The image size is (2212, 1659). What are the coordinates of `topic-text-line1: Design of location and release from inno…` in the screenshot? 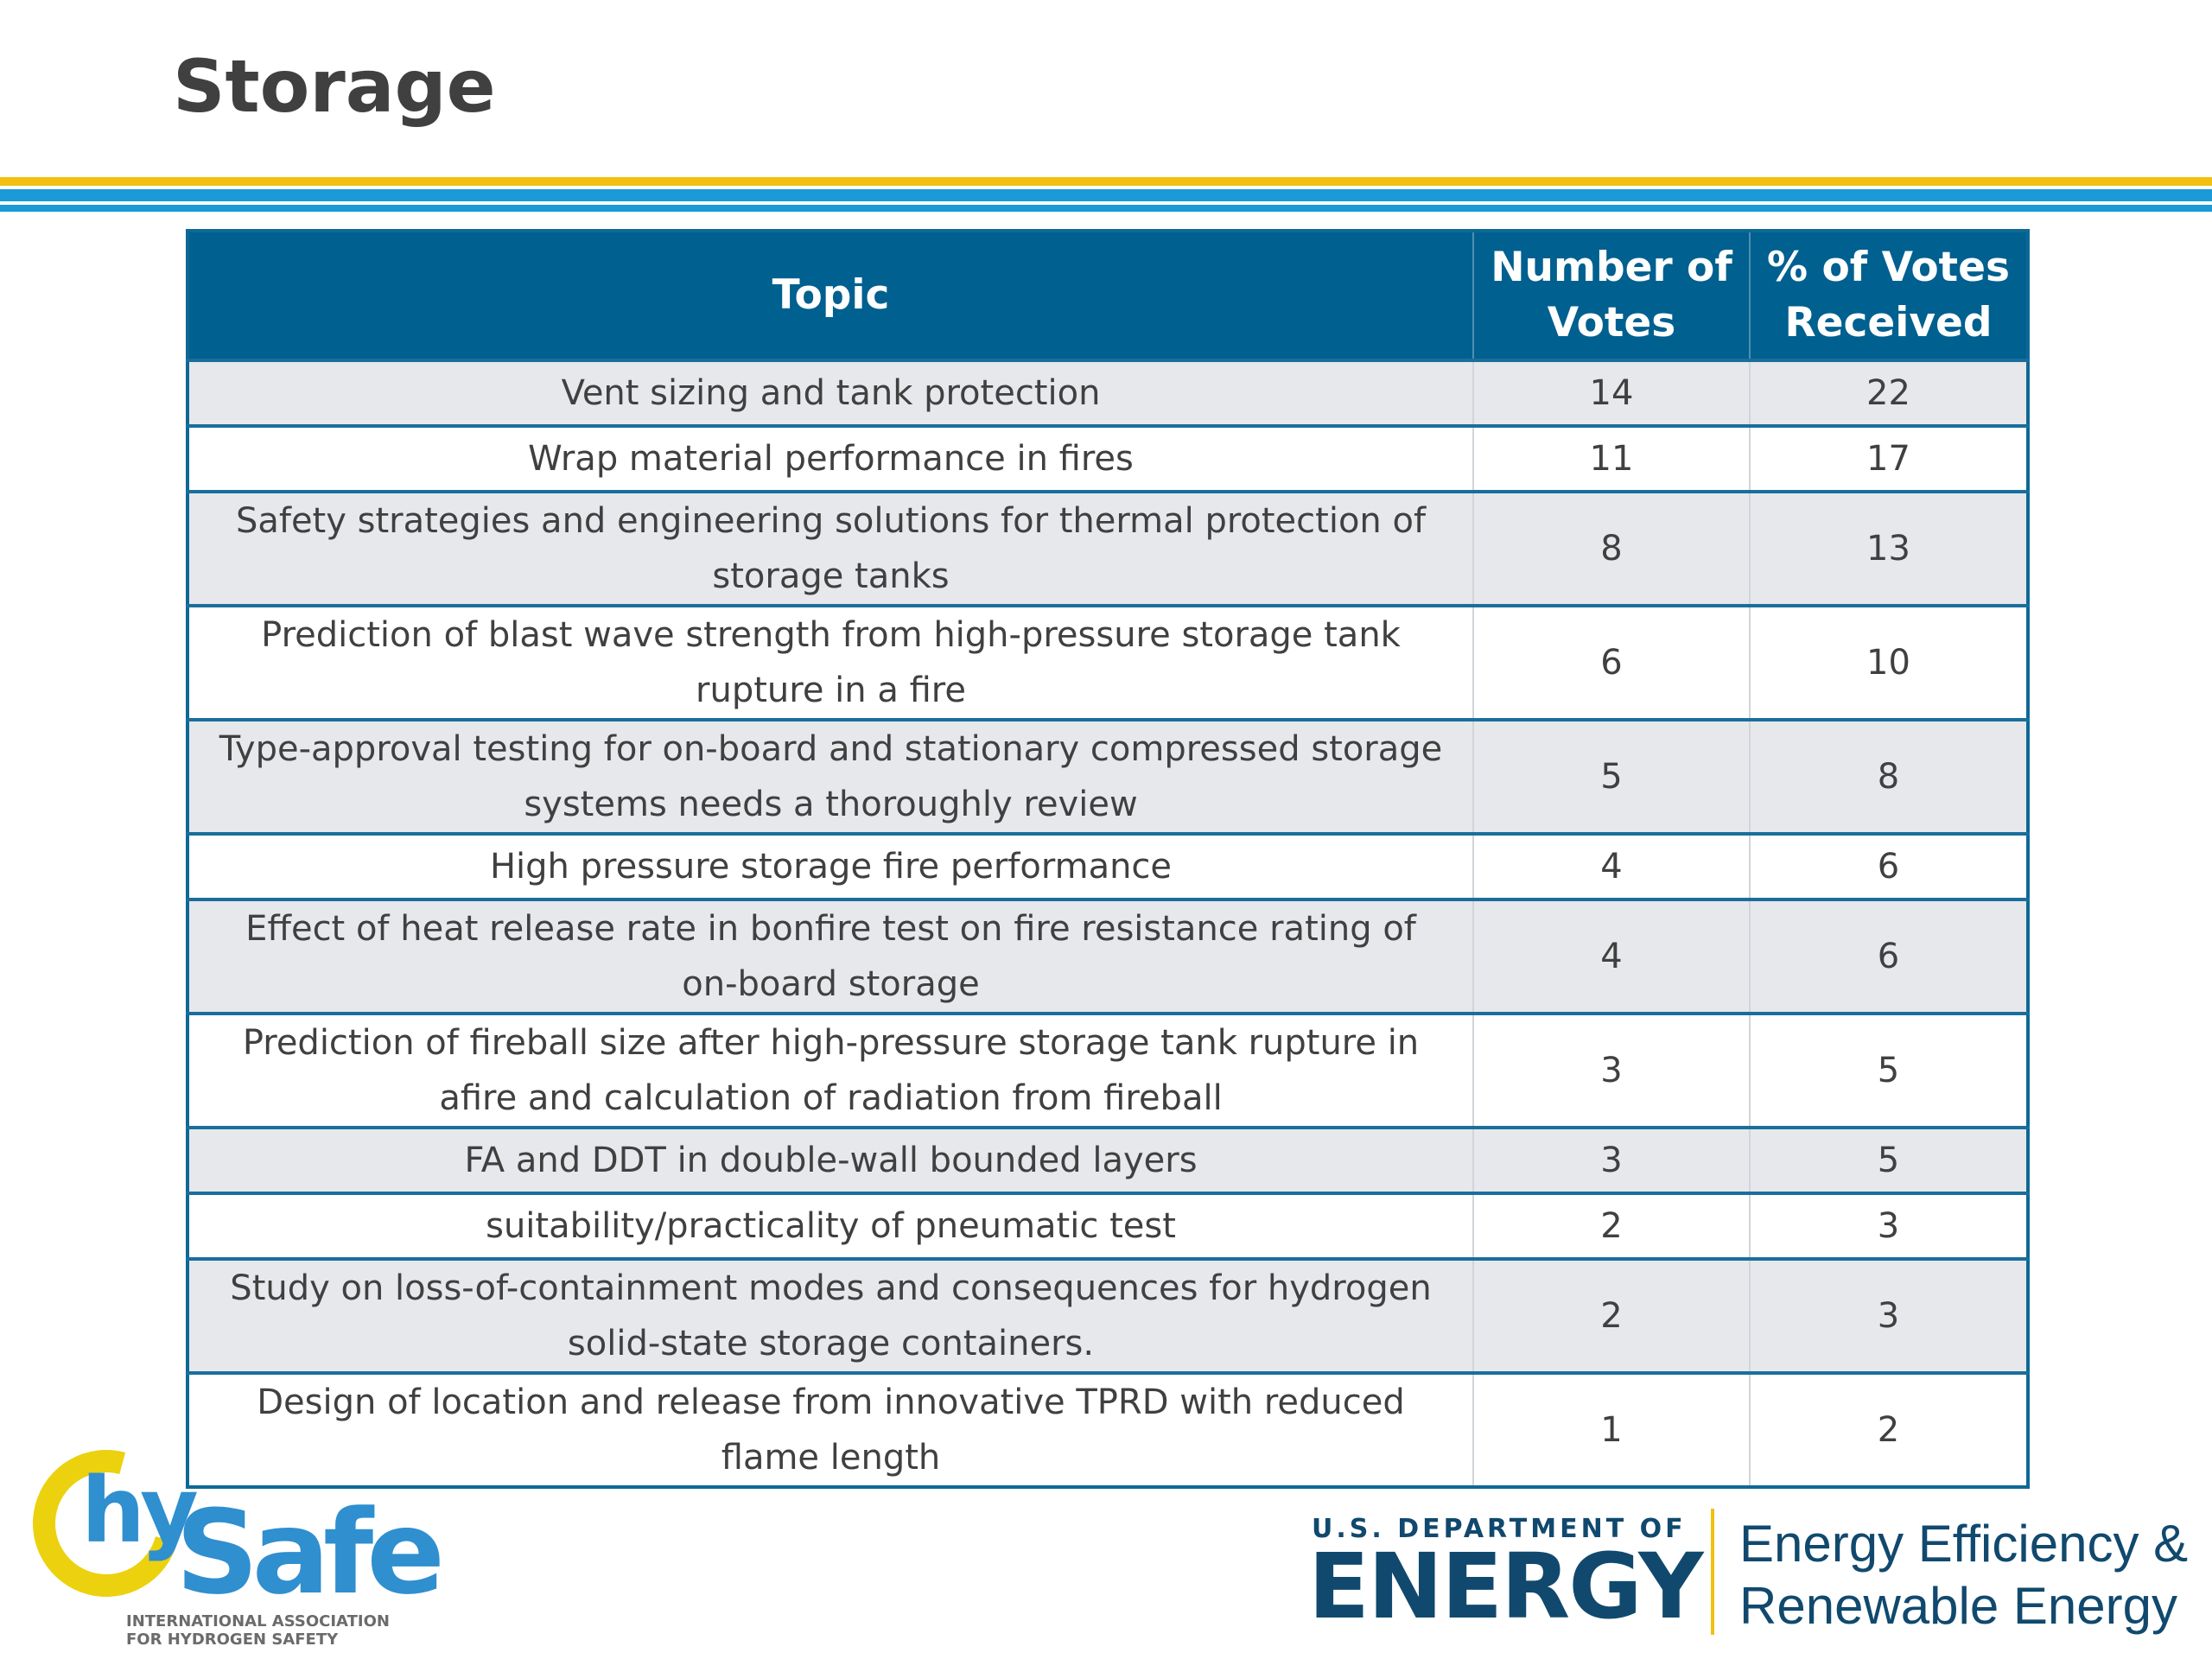 It's located at (831, 1402).